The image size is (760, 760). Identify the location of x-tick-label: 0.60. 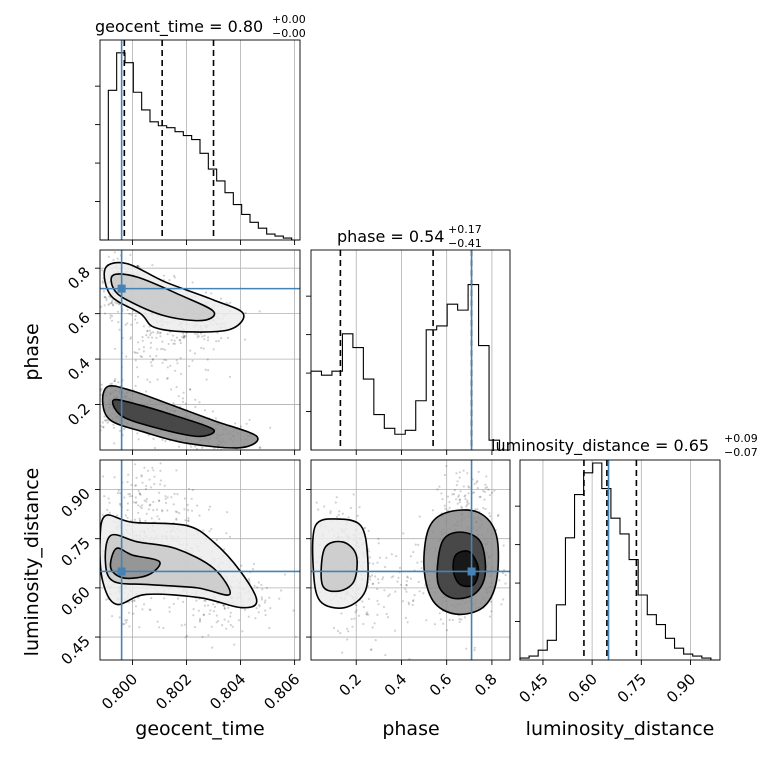
(583, 688).